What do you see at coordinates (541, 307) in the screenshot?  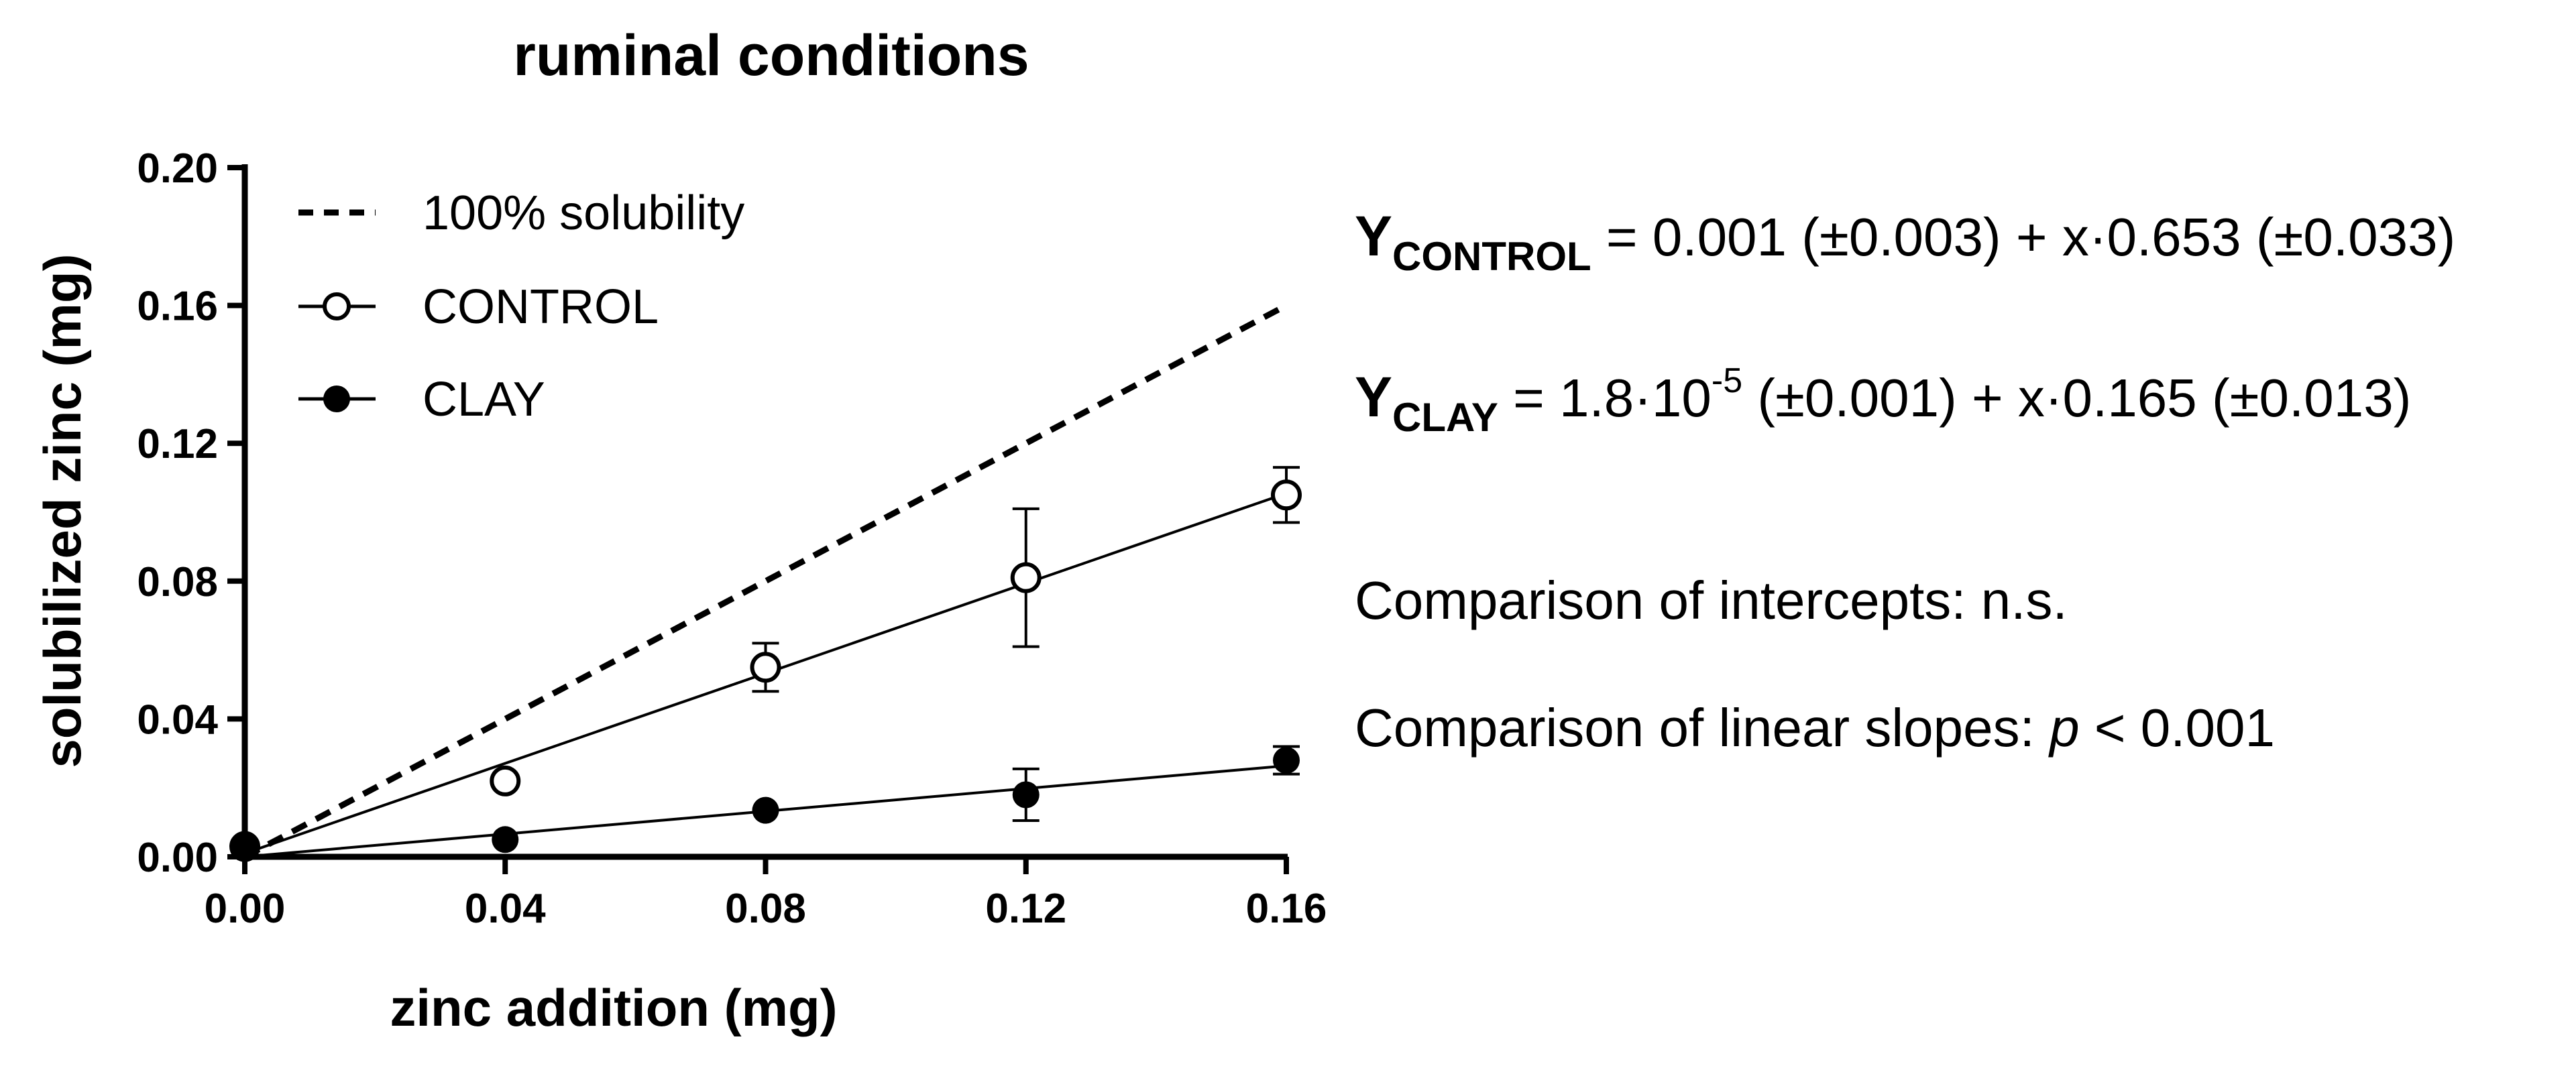 I see `legend-label-control: CONTROL` at bounding box center [541, 307].